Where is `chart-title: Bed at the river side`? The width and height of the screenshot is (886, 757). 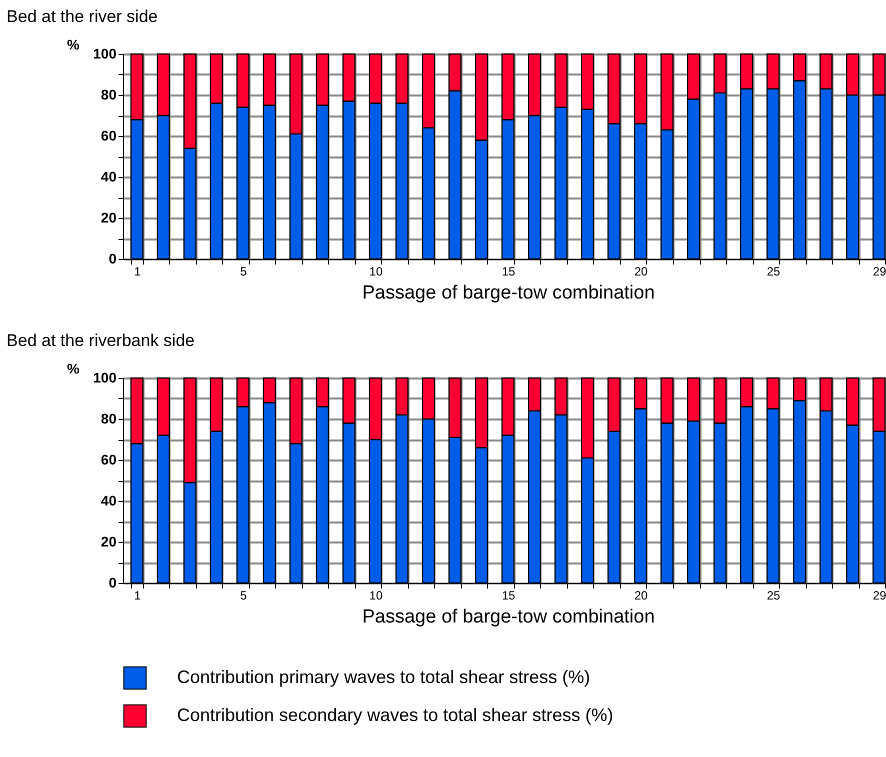 chart-title: Bed at the river side is located at coordinates (82, 16).